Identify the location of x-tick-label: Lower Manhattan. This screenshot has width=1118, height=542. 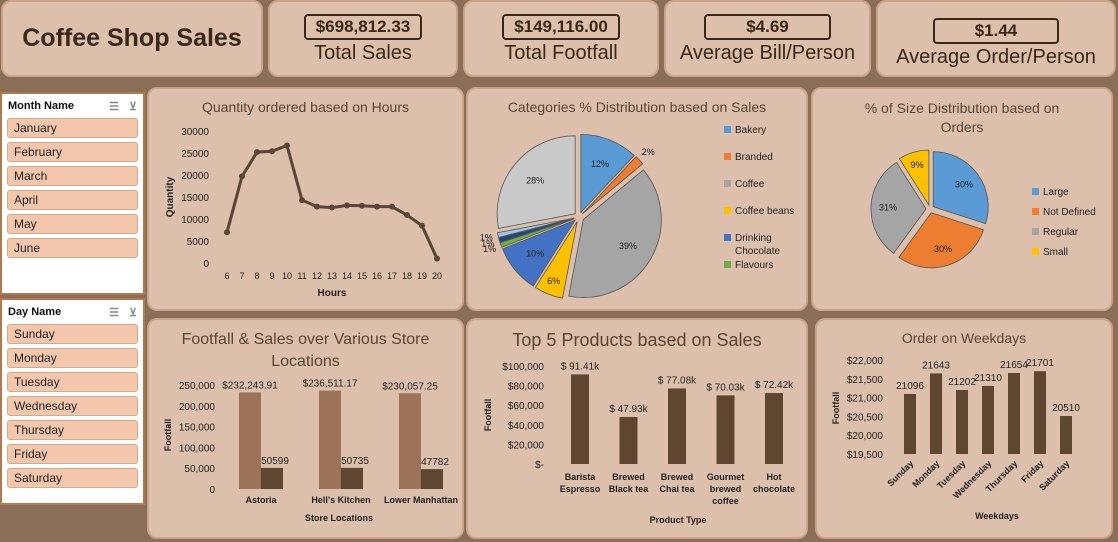
(421, 500).